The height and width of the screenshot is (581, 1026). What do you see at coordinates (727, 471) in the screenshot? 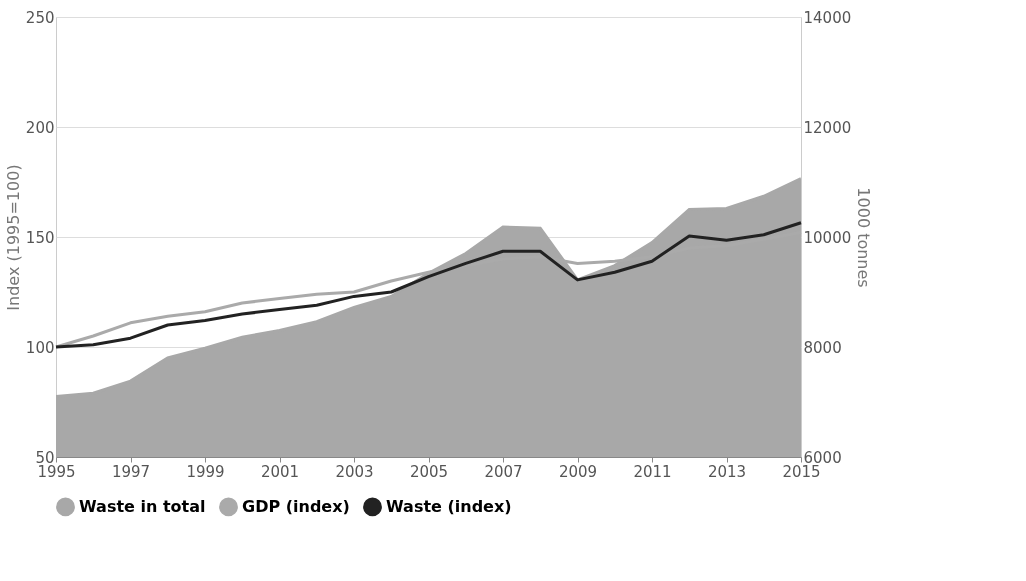
I see `x-tick-label: 2013` at bounding box center [727, 471].